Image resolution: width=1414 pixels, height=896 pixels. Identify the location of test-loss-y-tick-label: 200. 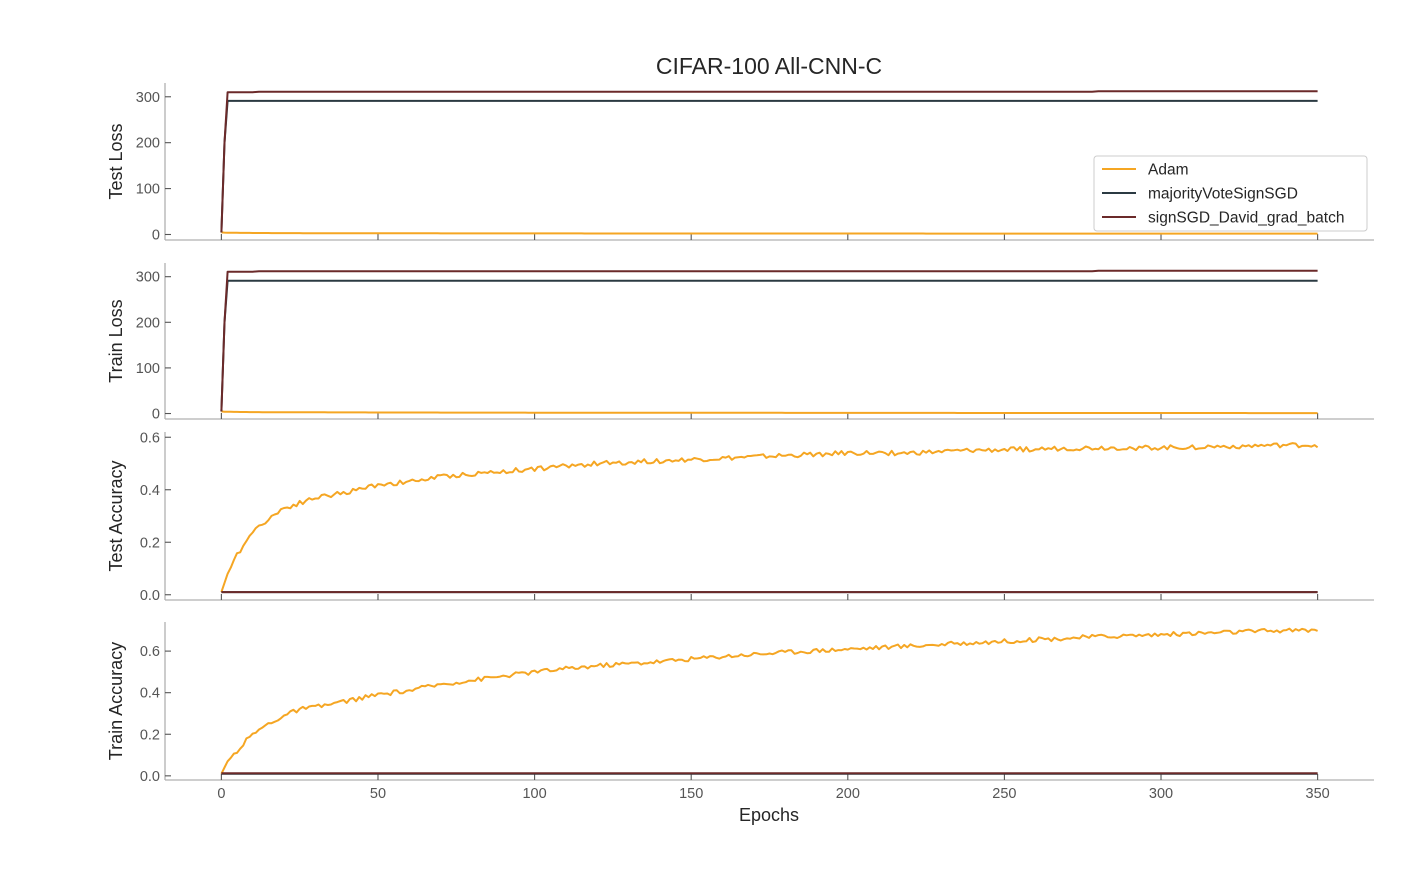
(148, 144).